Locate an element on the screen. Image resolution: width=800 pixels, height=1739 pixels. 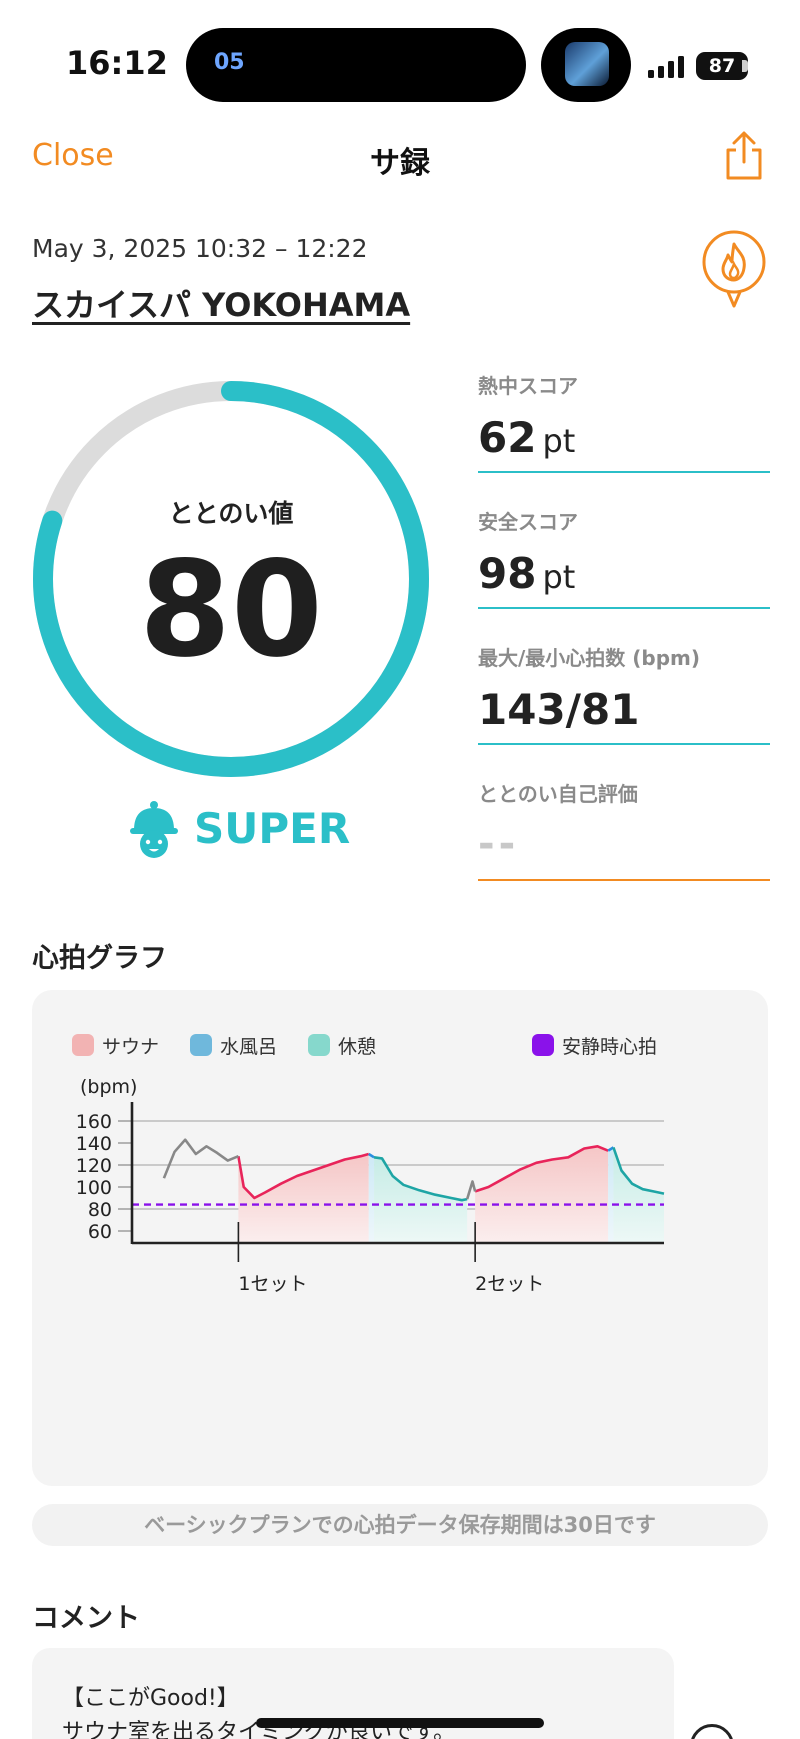
stat-label: ととのい自己評価 is located at coordinates (558, 794).